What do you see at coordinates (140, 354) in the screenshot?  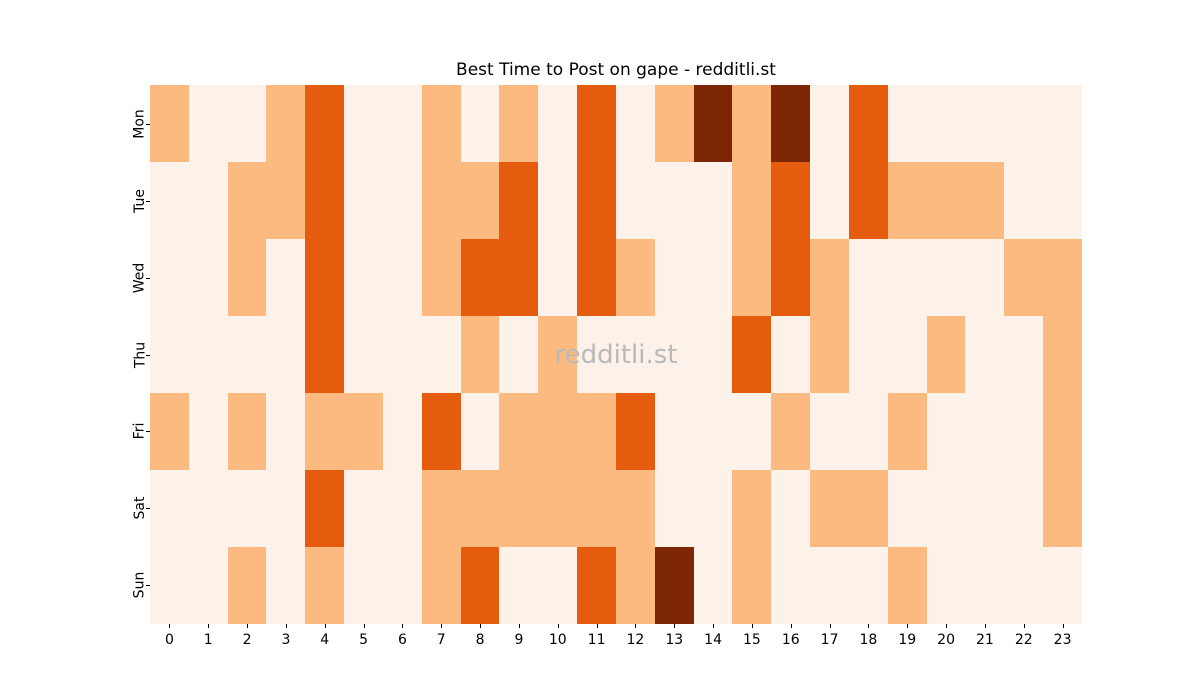 I see `y-tick-label: Thu` at bounding box center [140, 354].